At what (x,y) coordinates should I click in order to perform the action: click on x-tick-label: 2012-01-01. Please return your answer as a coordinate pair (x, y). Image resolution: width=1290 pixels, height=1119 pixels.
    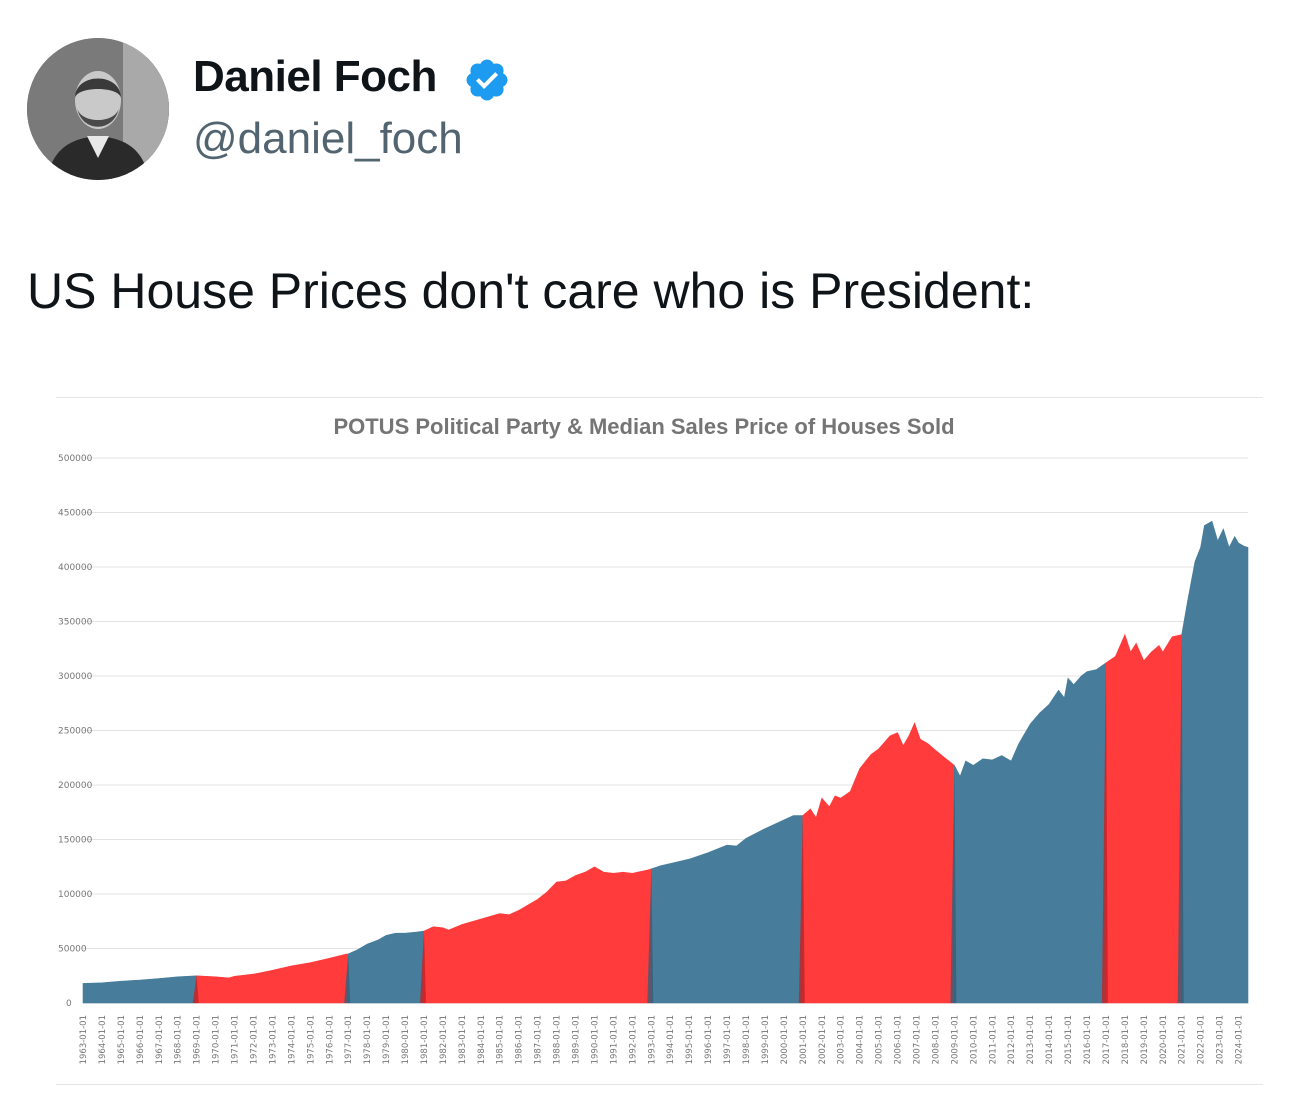
    Looking at the image, I should click on (1012, 1039).